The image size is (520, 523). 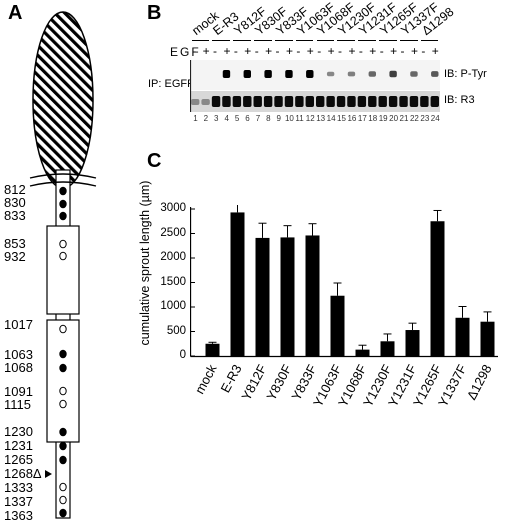 What do you see at coordinates (341, 118) in the screenshot?
I see `lane-number: 15` at bounding box center [341, 118].